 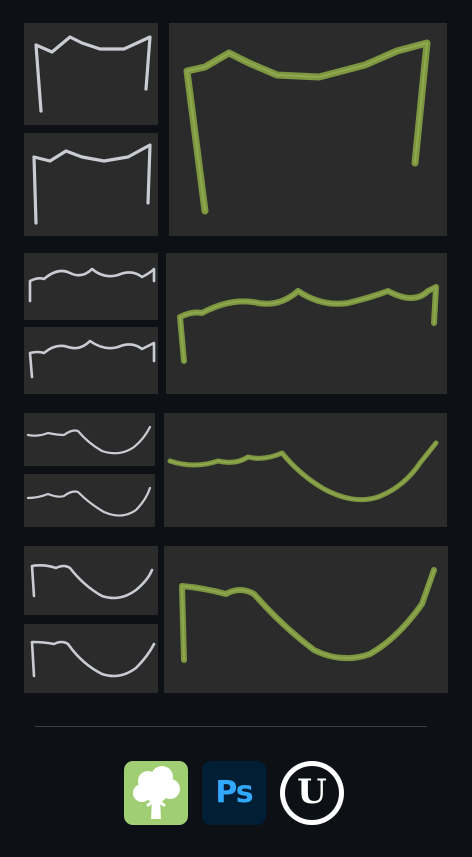 I want to click on photoshop-label: Ps, so click(x=234, y=792).